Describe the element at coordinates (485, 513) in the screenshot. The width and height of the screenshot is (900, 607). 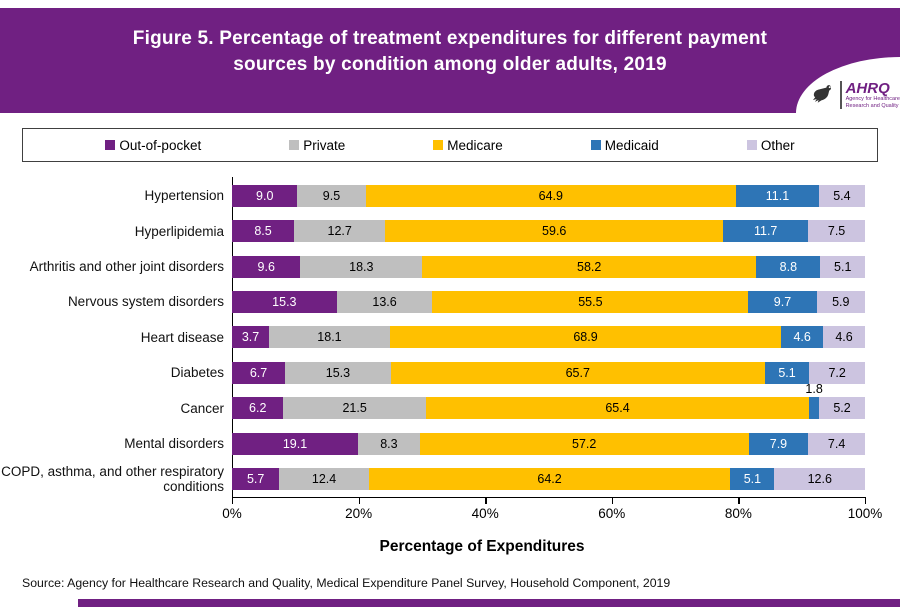
I see `tick-label-40: 40%` at that location.